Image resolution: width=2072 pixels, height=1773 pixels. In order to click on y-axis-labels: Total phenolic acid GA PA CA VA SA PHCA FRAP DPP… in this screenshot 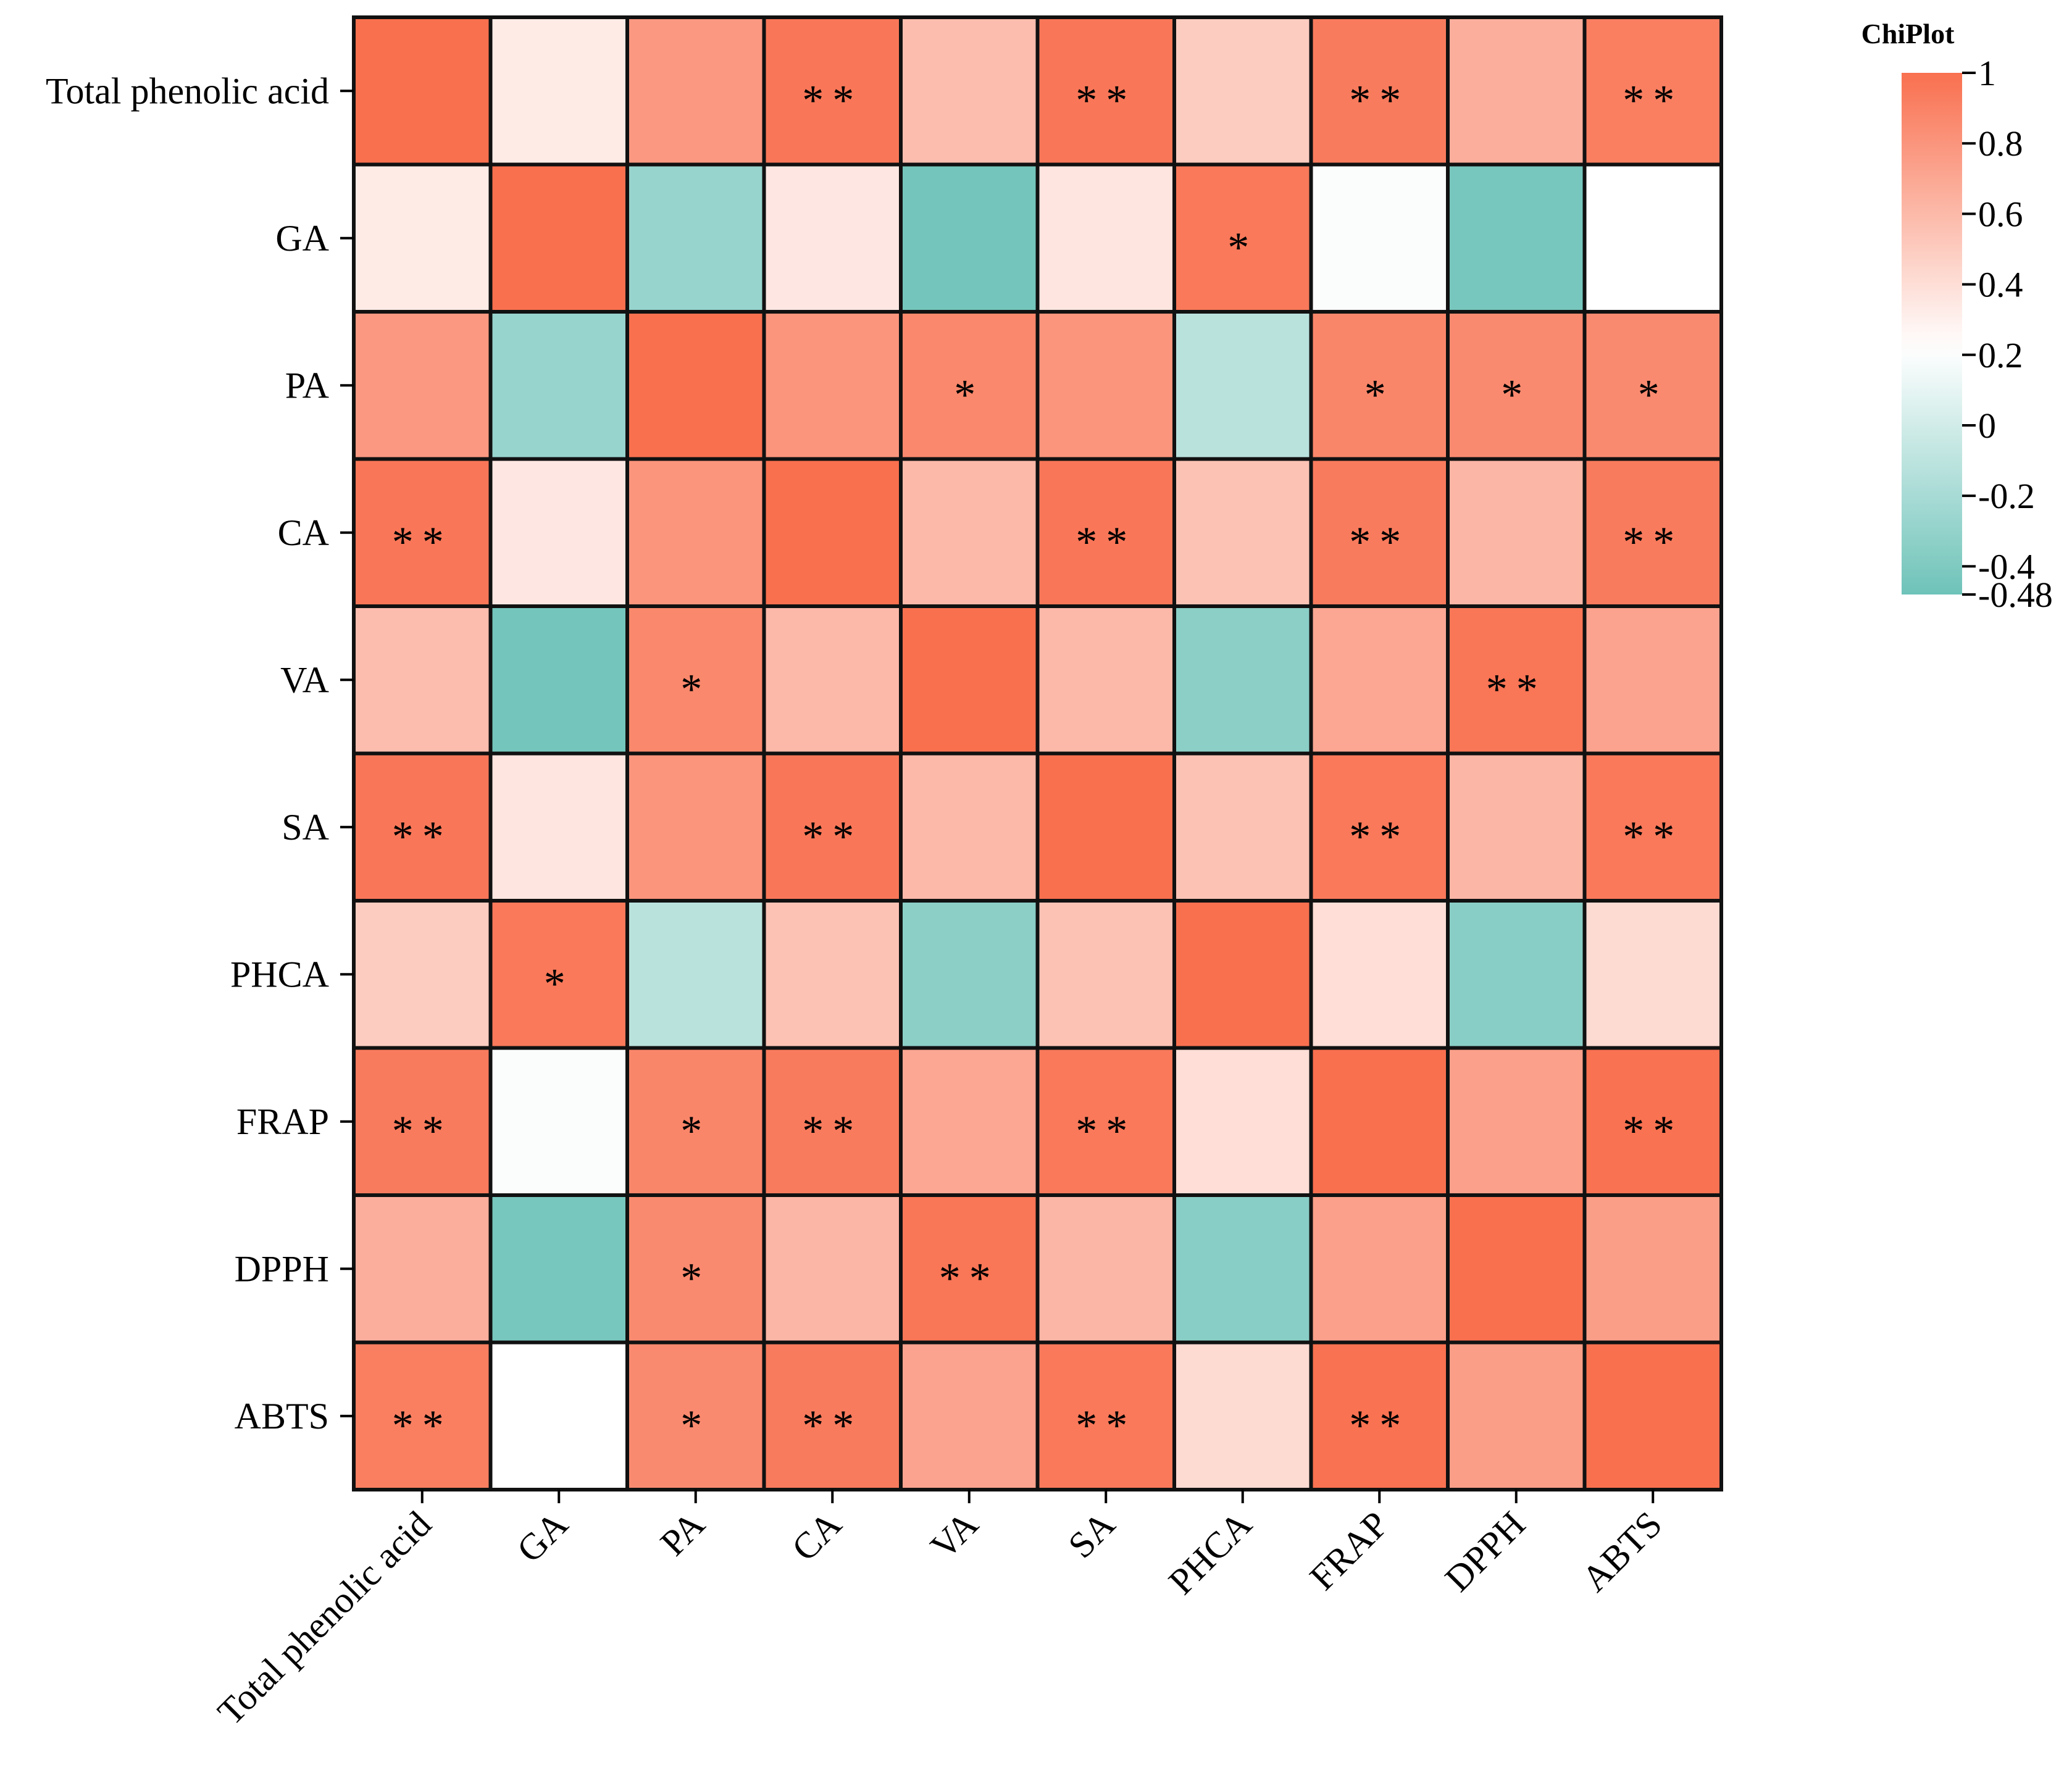, I will do `click(200, 753)`.